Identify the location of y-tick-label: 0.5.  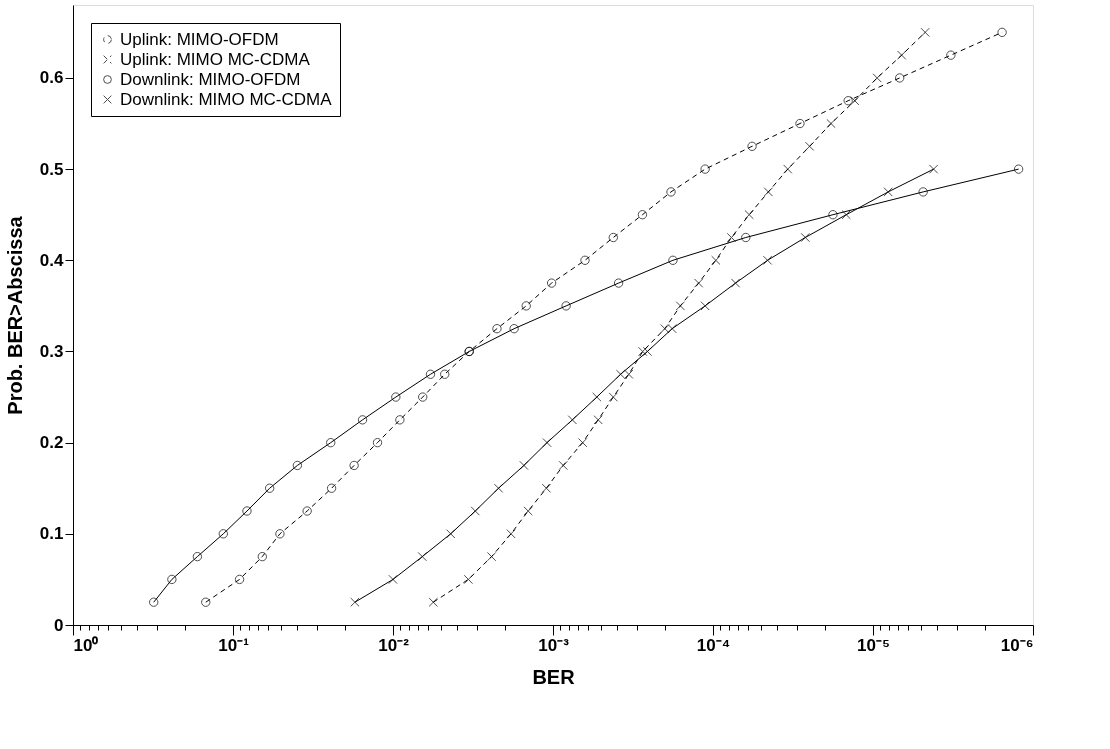
(51, 169).